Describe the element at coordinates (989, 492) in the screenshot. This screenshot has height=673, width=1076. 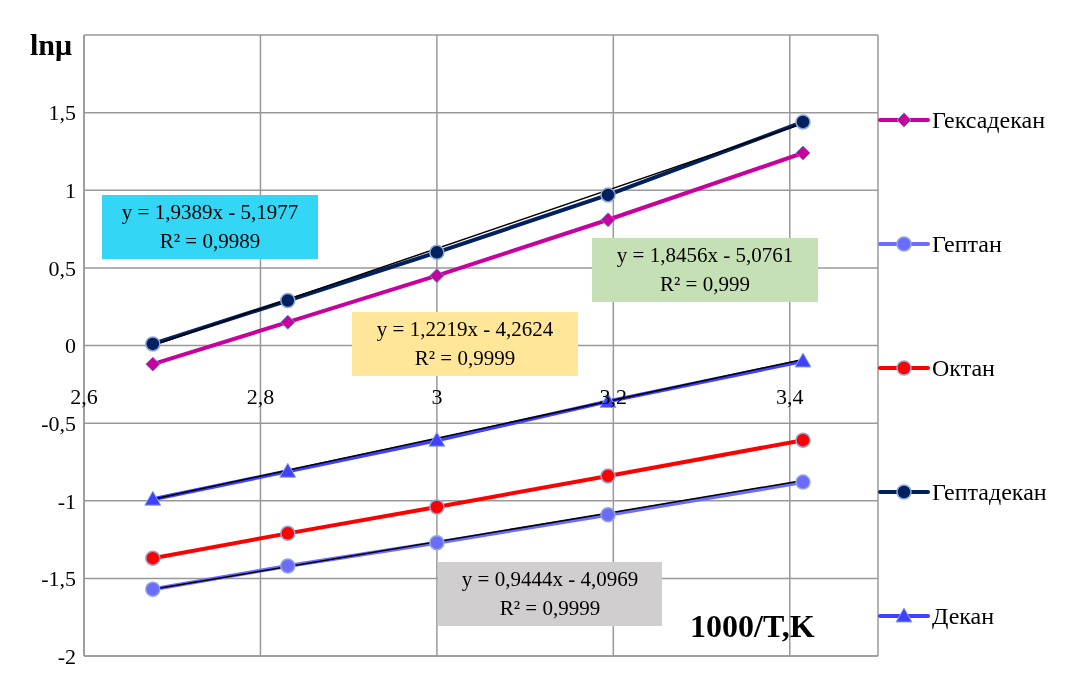
I see `legend-label: Гептадекан` at that location.